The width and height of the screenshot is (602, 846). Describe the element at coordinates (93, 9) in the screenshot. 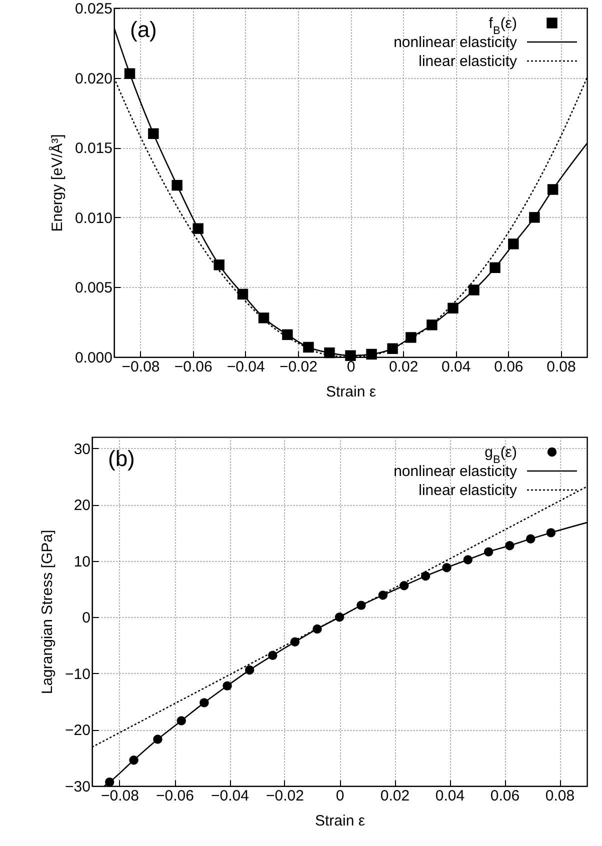

I see `y-tick-label: 0.025` at that location.